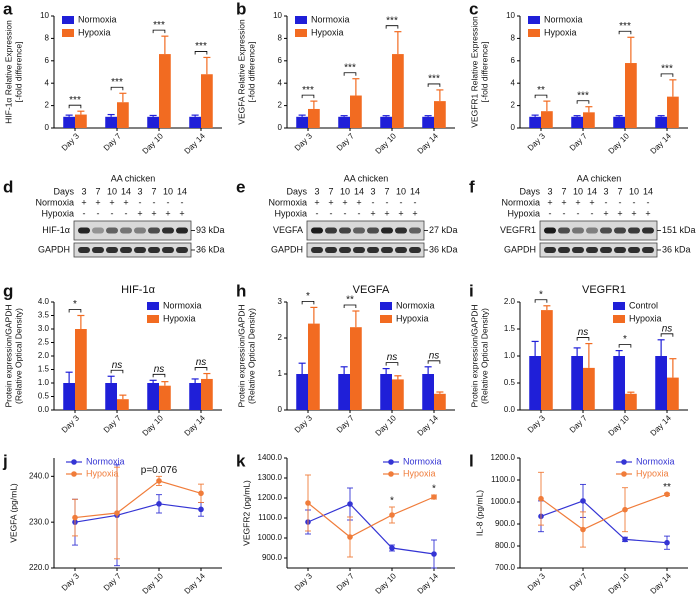 The height and width of the screenshot is (611, 700). I want to click on y-axis-label: VEGFA (pg/mL), so click(13, 513).